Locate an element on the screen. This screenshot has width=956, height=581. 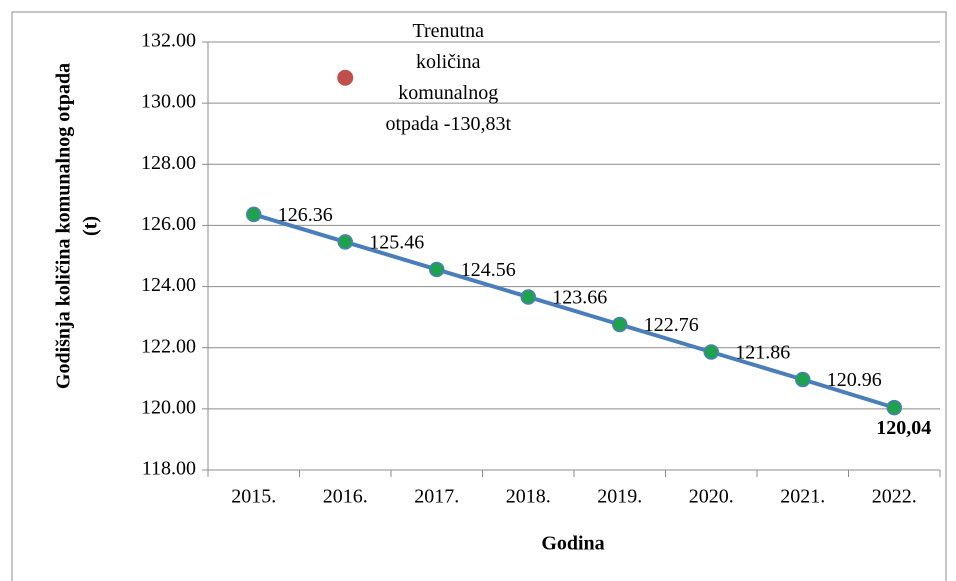
data-label: 124.56 is located at coordinates (488, 270).